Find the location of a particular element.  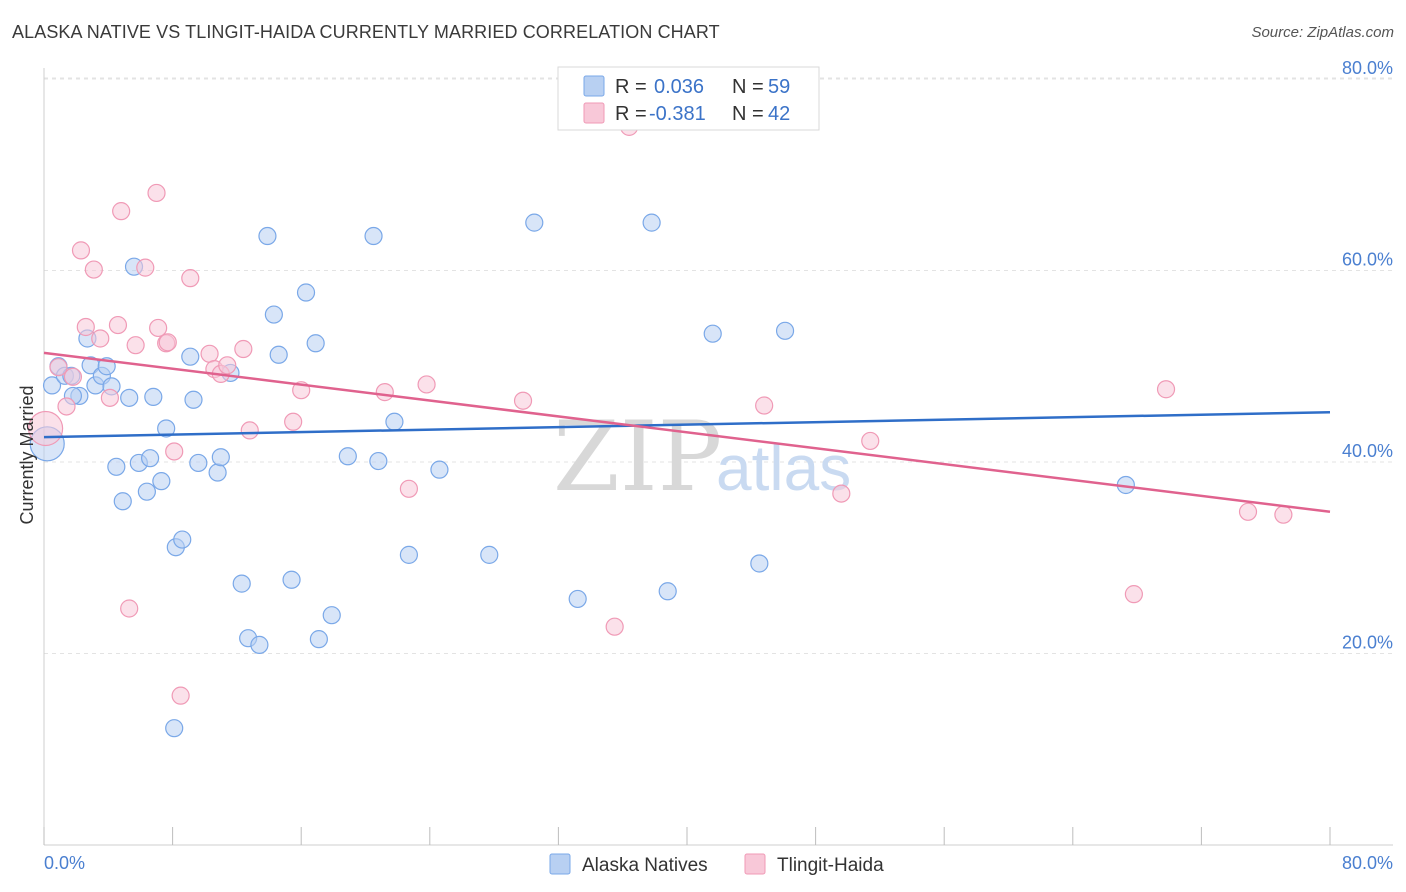

trend-line-alaska-natives is located at coordinates (687, 424).